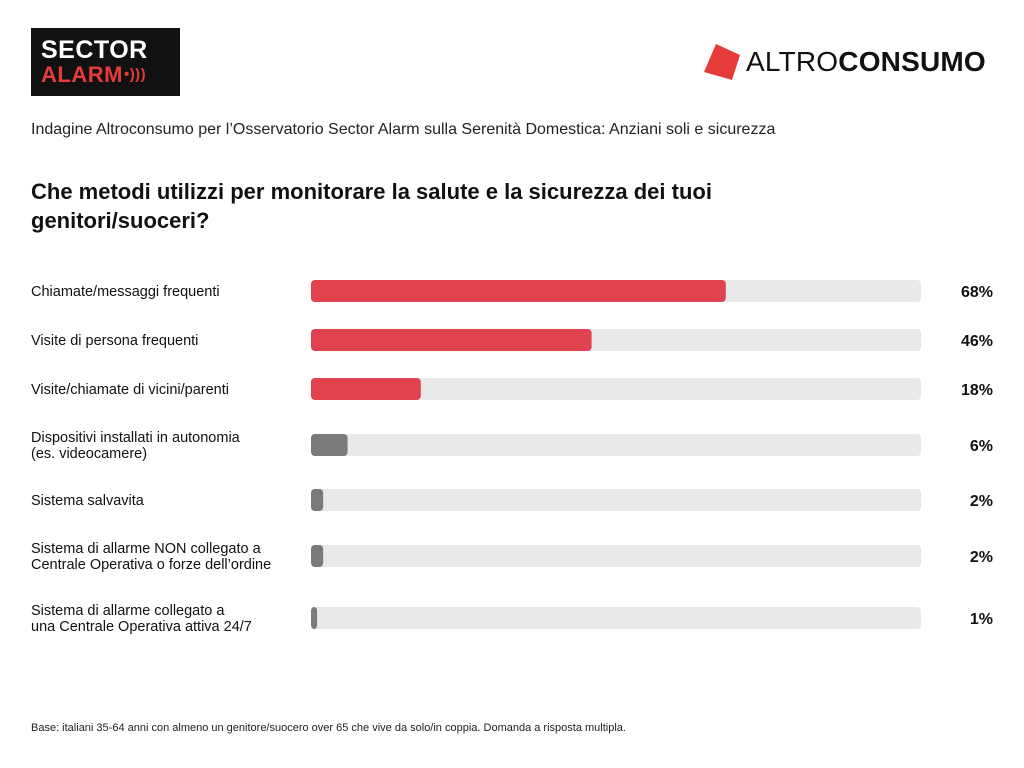 Image resolution: width=1024 pixels, height=768 pixels. Describe the element at coordinates (141, 627) in the screenshot. I see `category-label-line: una Centrale Operativa attiva 24/7` at that location.